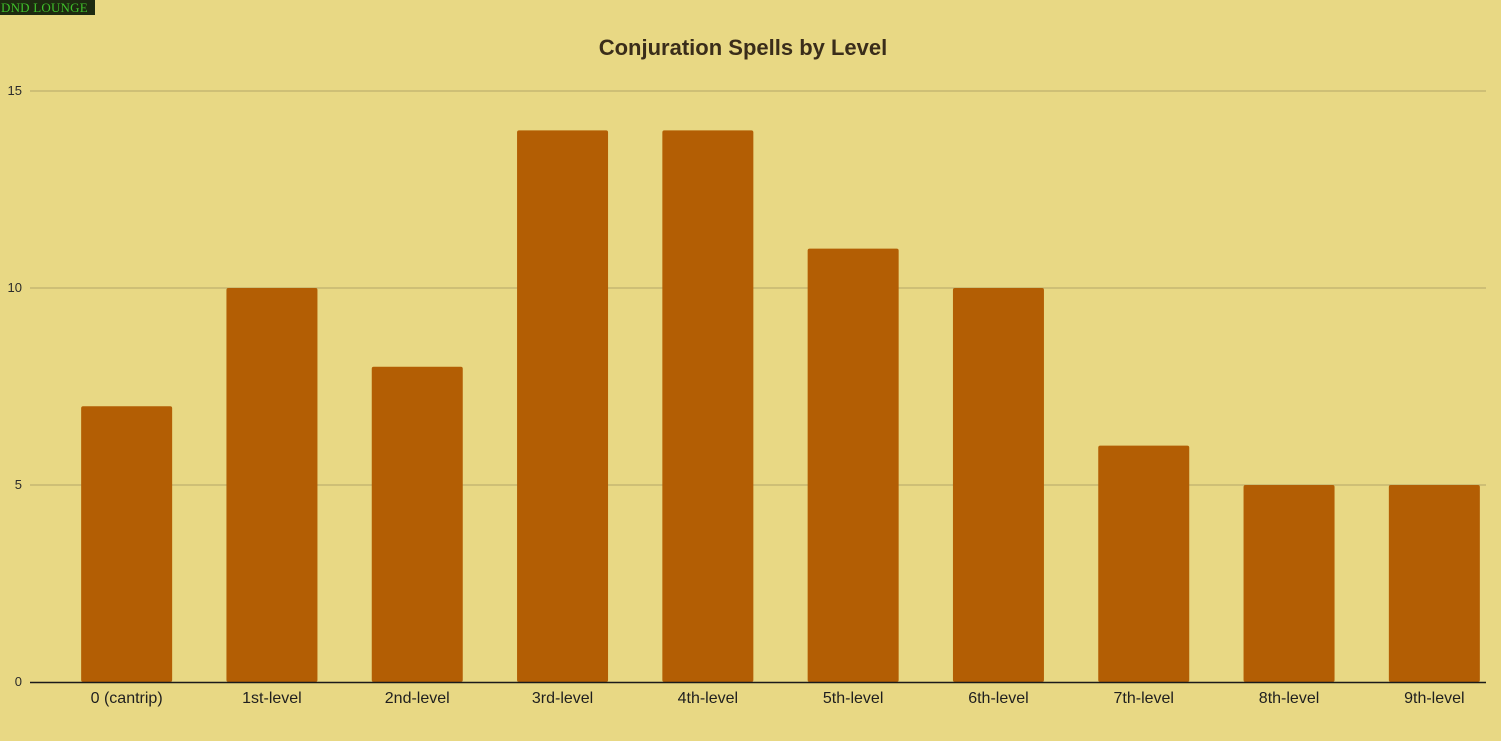 Image resolution: width=1501 pixels, height=741 pixels. Describe the element at coordinates (998, 698) in the screenshot. I see `x-tick-label: 6th-level` at that location.